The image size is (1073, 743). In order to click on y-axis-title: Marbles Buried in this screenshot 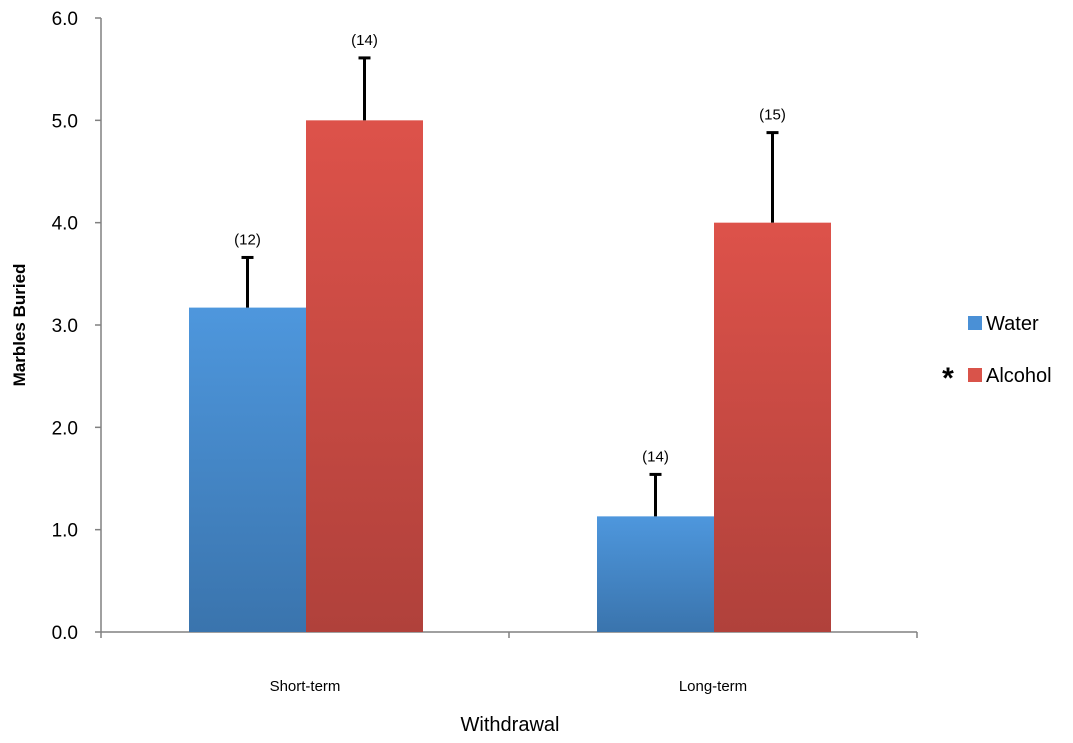, I will do `click(19, 325)`.